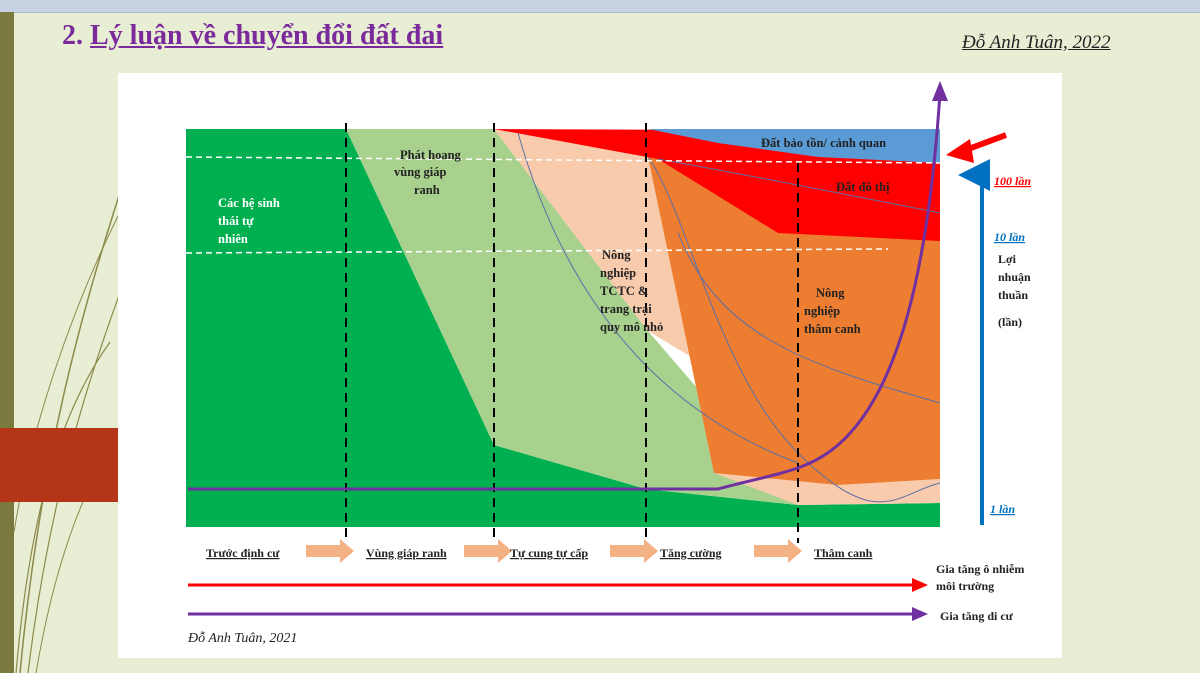 The image size is (1200, 673). I want to click on label-subsistence-line-3: TCTC &, so click(624, 291).